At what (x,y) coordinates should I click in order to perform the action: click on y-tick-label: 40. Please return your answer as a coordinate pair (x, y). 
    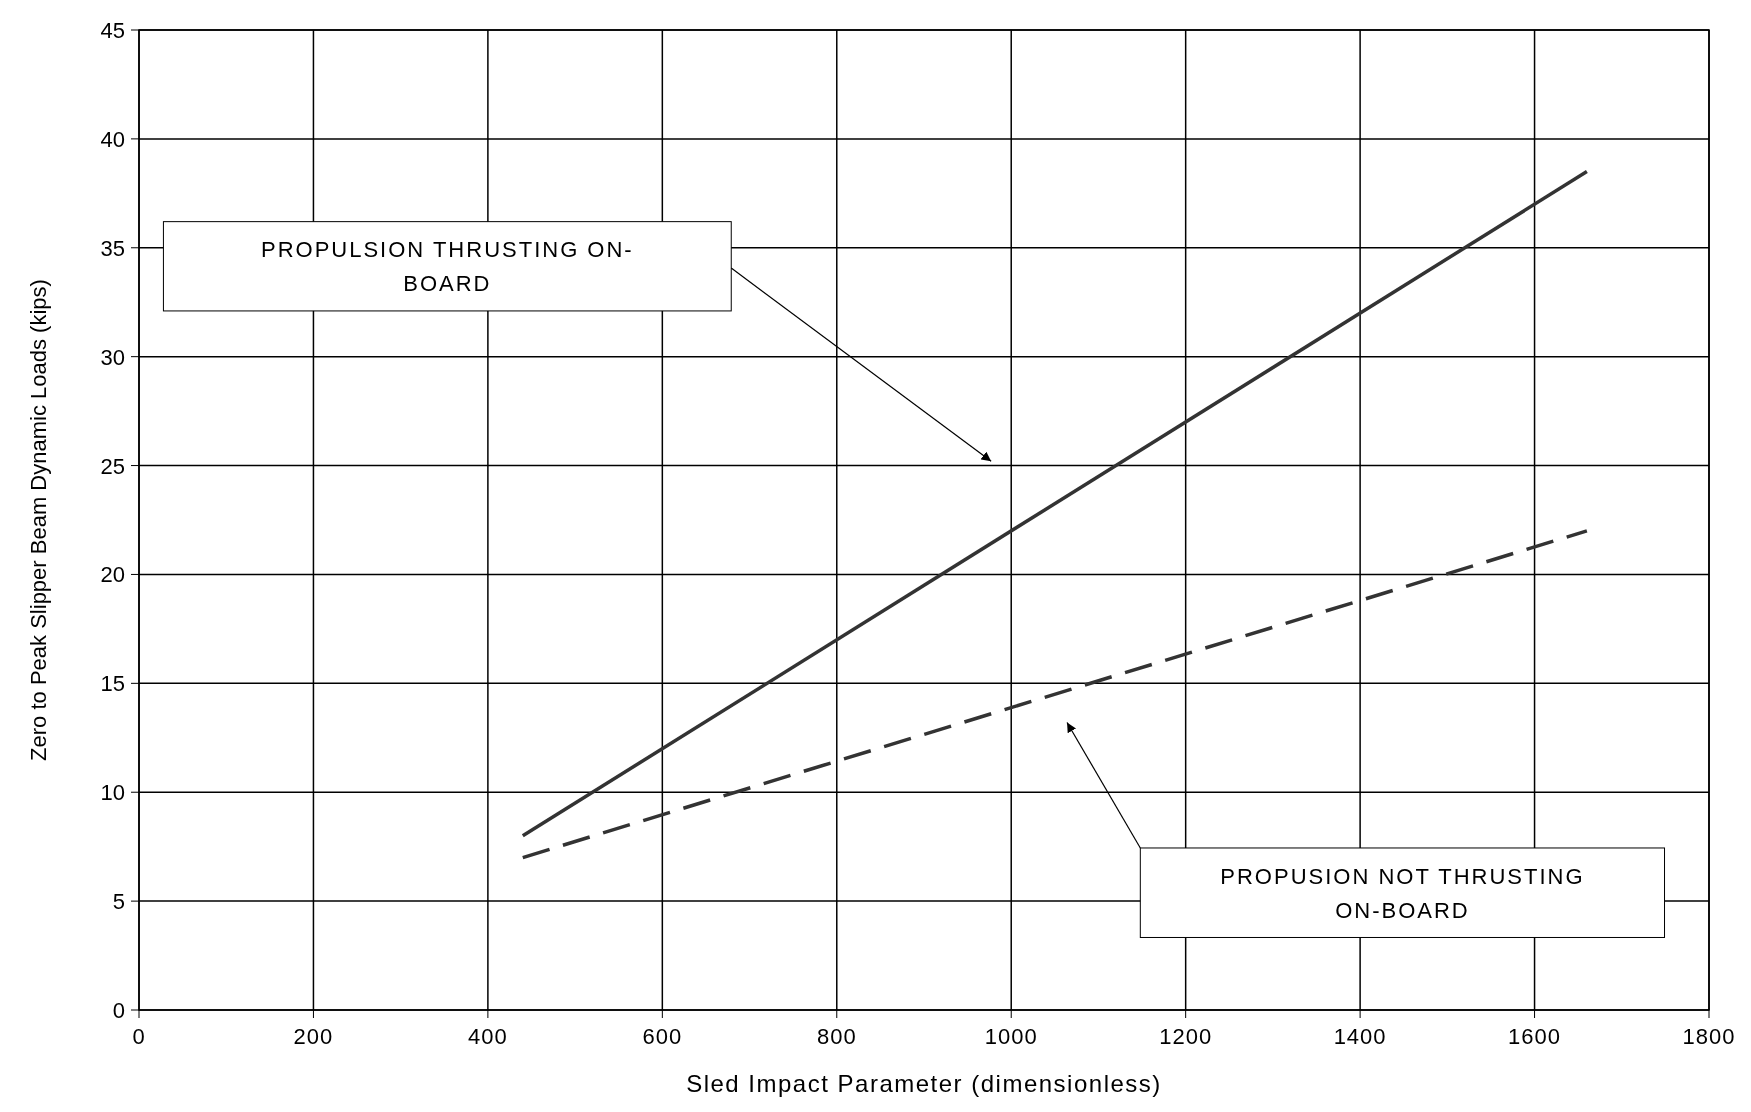
    Looking at the image, I should click on (112, 139).